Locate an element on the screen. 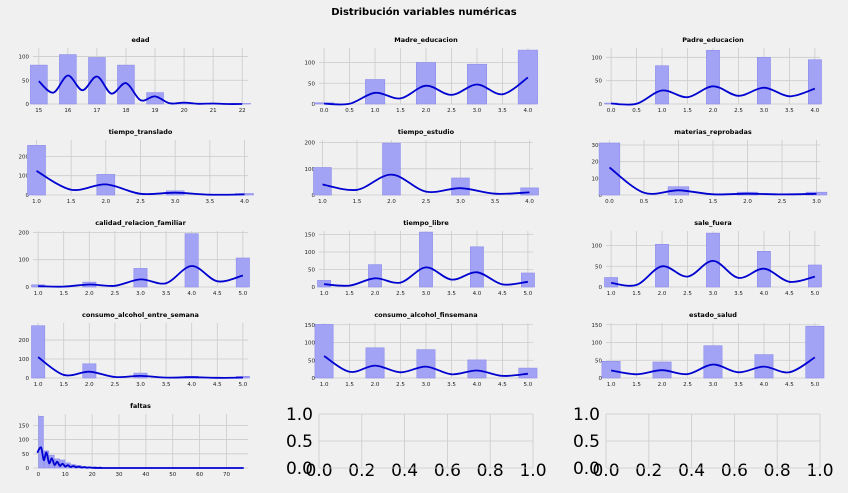 This screenshot has height=493, width=848. subplot-title: tiempo_libre is located at coordinates (426, 223).